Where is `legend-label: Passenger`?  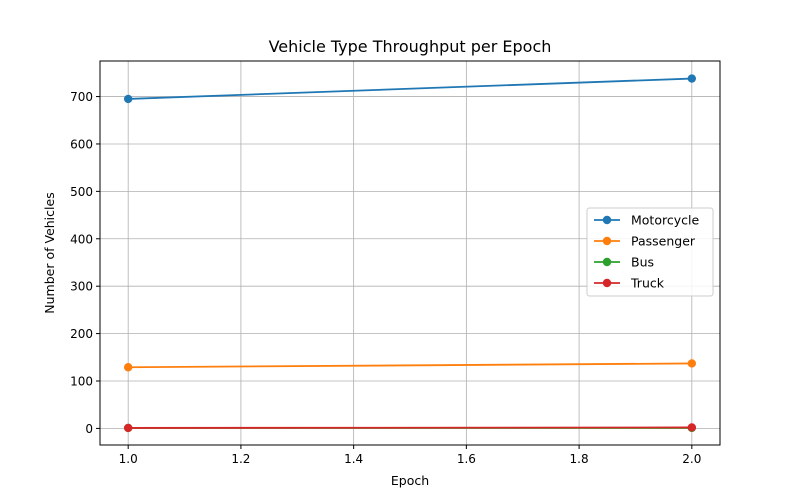
legend-label: Passenger is located at coordinates (663, 241).